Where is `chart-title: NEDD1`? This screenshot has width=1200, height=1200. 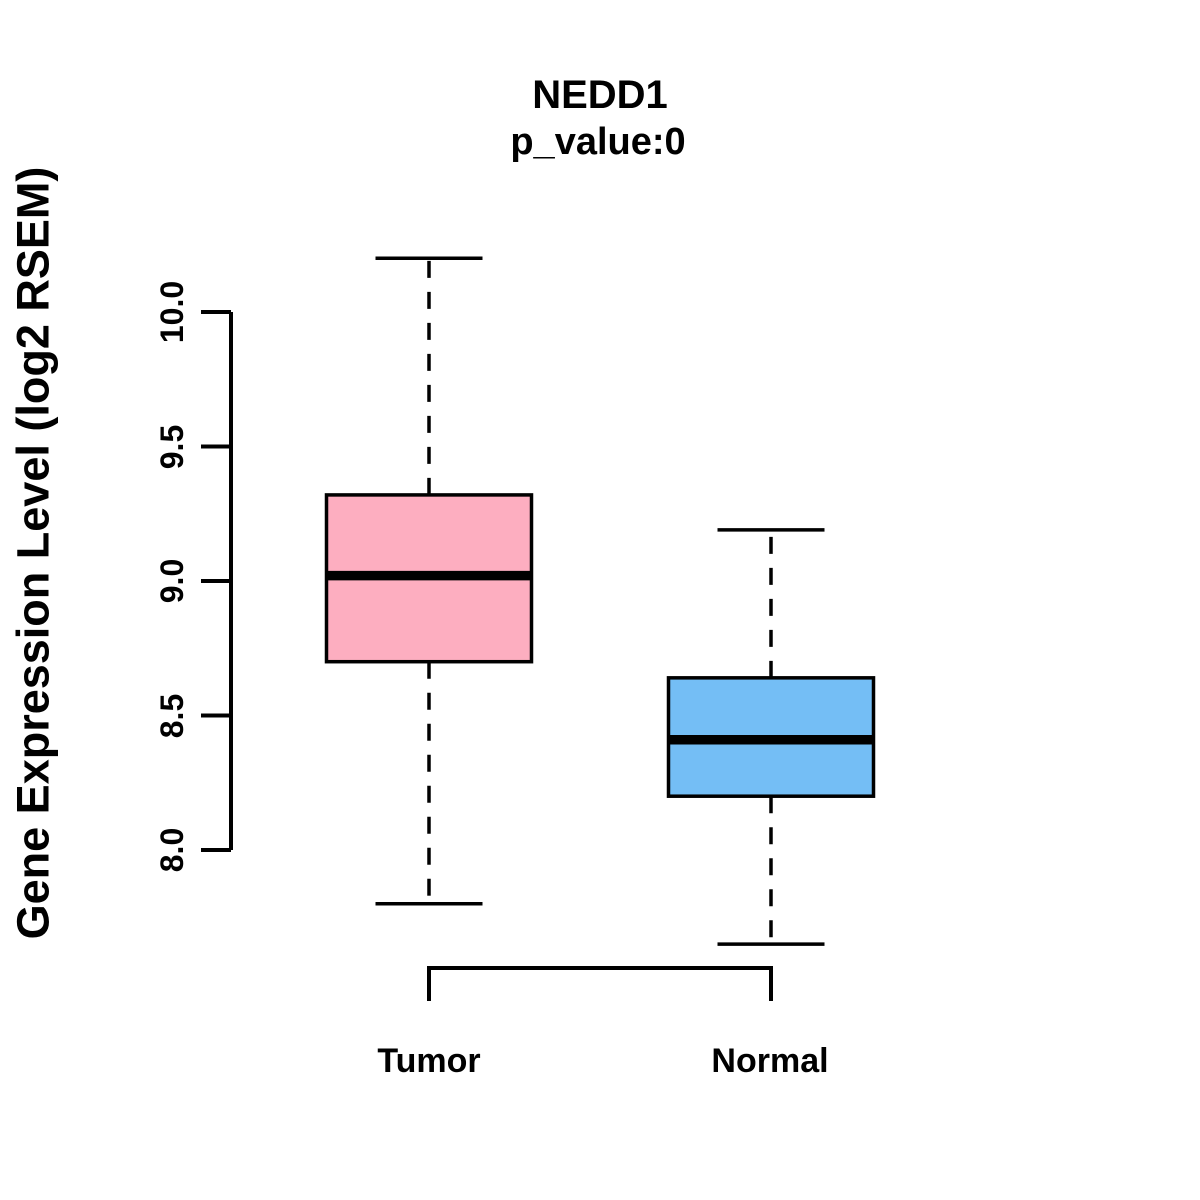
chart-title: NEDD1 is located at coordinates (600, 95).